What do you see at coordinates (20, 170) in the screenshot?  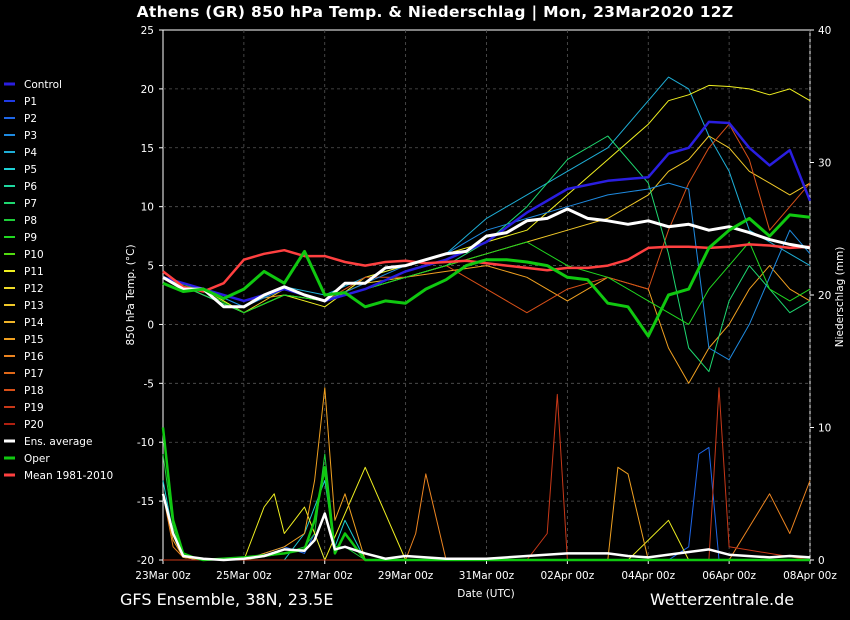 I see `legend-item: P5` at bounding box center [20, 170].